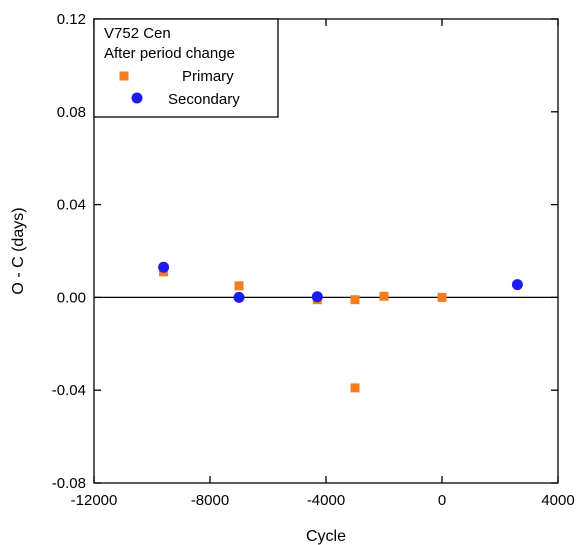  Describe the element at coordinates (557, 500) in the screenshot. I see `x-tick-label: 4000` at that location.